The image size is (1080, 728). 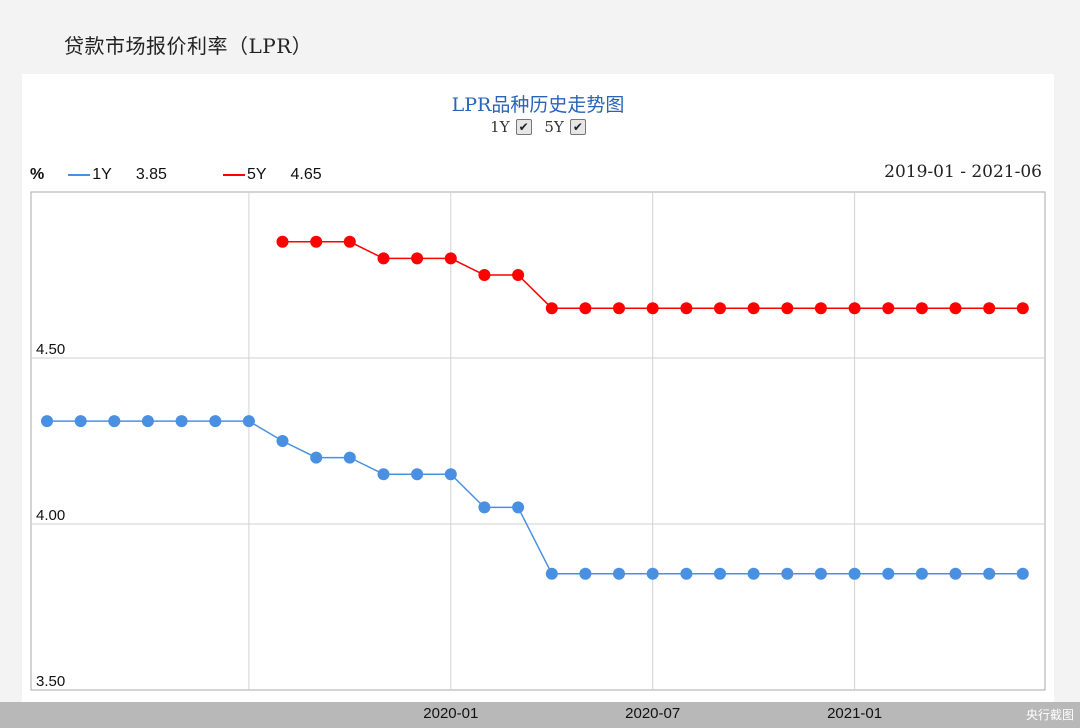 What do you see at coordinates (565, 127) in the screenshot?
I see `toggle-5y: 5Y ✔` at bounding box center [565, 127].